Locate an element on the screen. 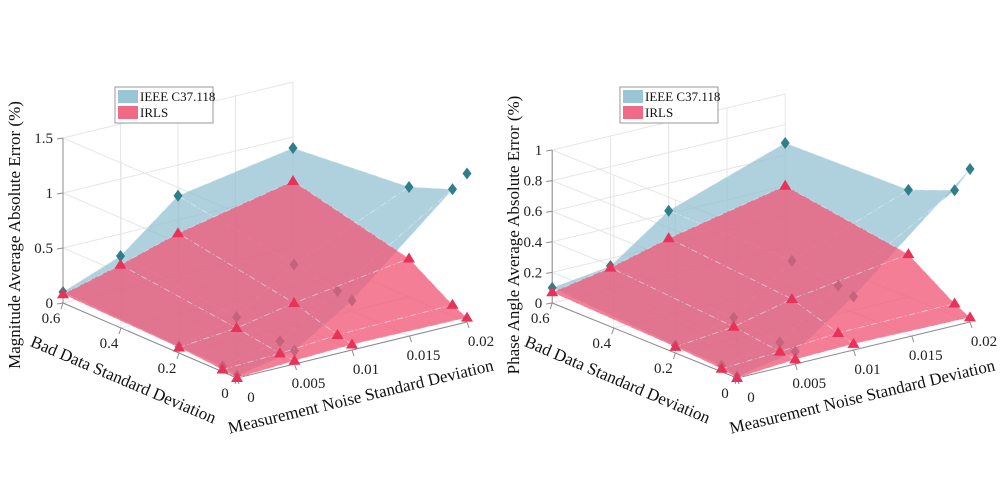  z-tick-label: 0.4 is located at coordinates (532, 243).